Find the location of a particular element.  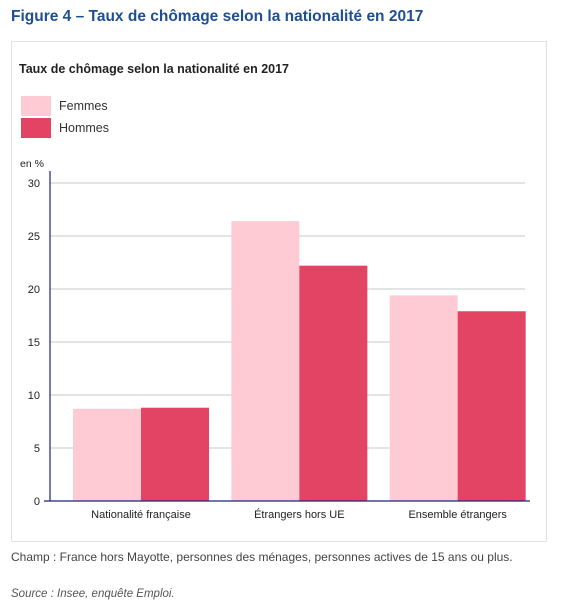

y-axis-unit-label: en % is located at coordinates (32, 164).